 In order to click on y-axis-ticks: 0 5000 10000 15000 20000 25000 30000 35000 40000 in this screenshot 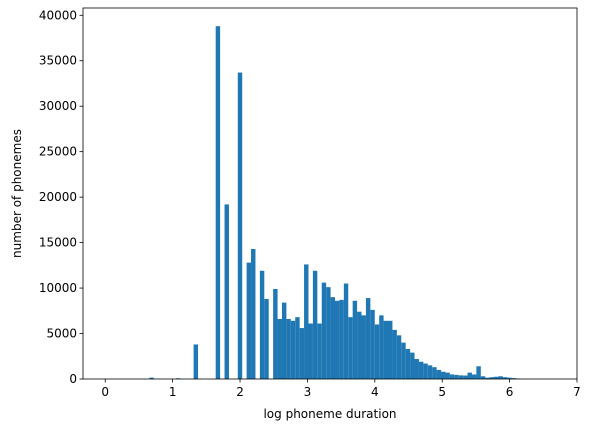, I will do `click(61, 197)`.